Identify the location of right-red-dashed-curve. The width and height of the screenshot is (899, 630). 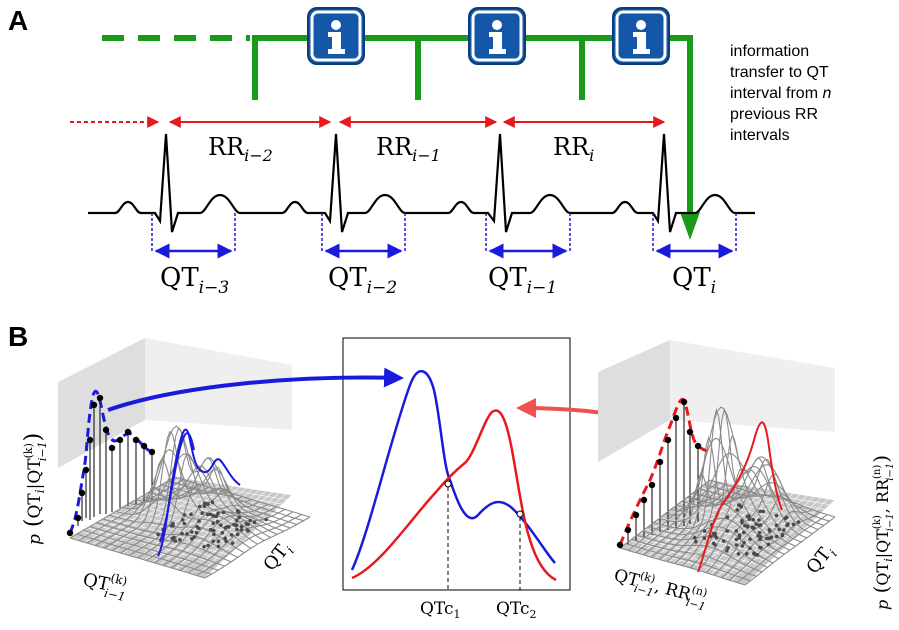
(664, 471).